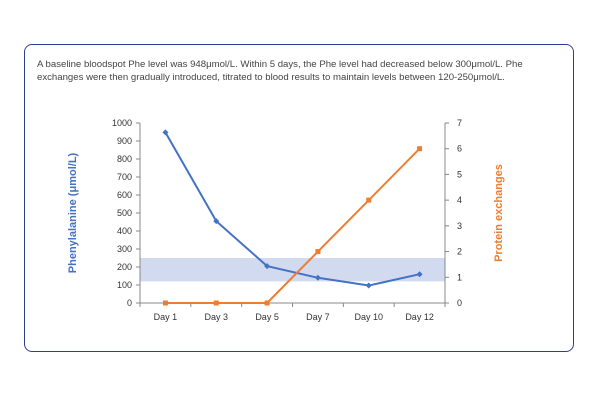 This screenshot has width=600, height=400. What do you see at coordinates (124, 249) in the screenshot?
I see `left-tick-label: 300` at bounding box center [124, 249].